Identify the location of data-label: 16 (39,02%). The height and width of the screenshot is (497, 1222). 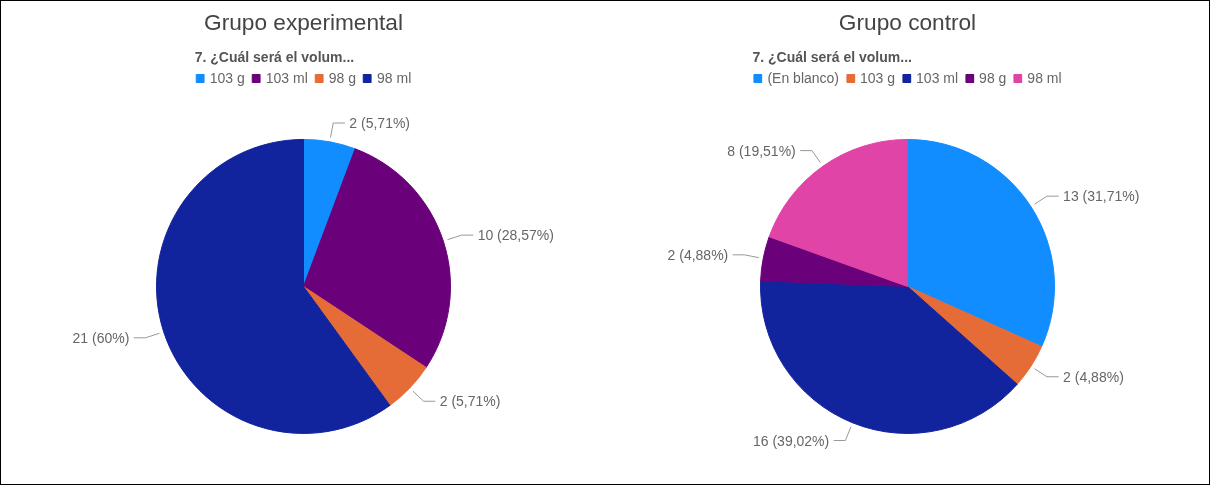
(791, 440).